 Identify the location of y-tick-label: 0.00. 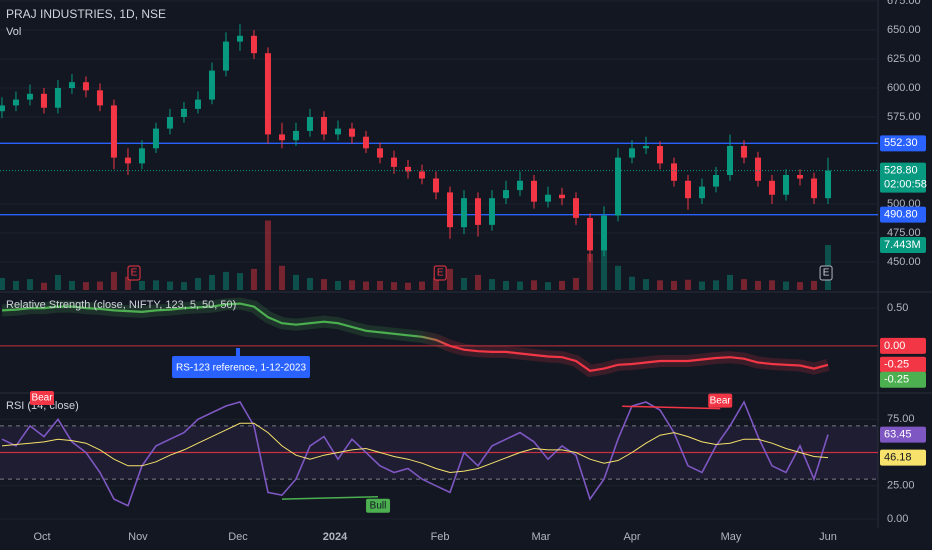
(897, 519).